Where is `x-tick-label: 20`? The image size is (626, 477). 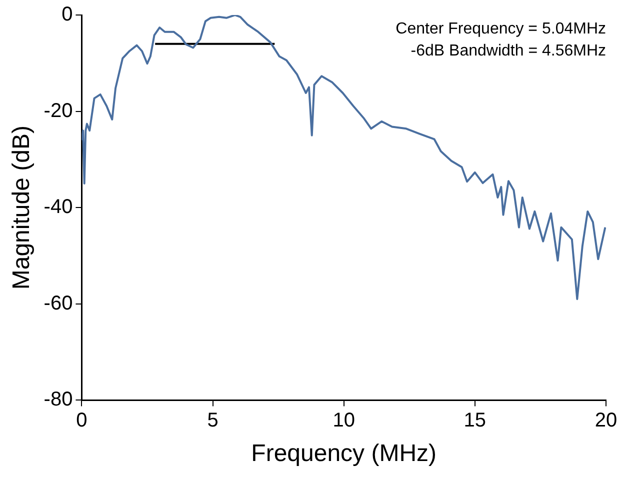 x-tick-label: 20 is located at coordinates (606, 421).